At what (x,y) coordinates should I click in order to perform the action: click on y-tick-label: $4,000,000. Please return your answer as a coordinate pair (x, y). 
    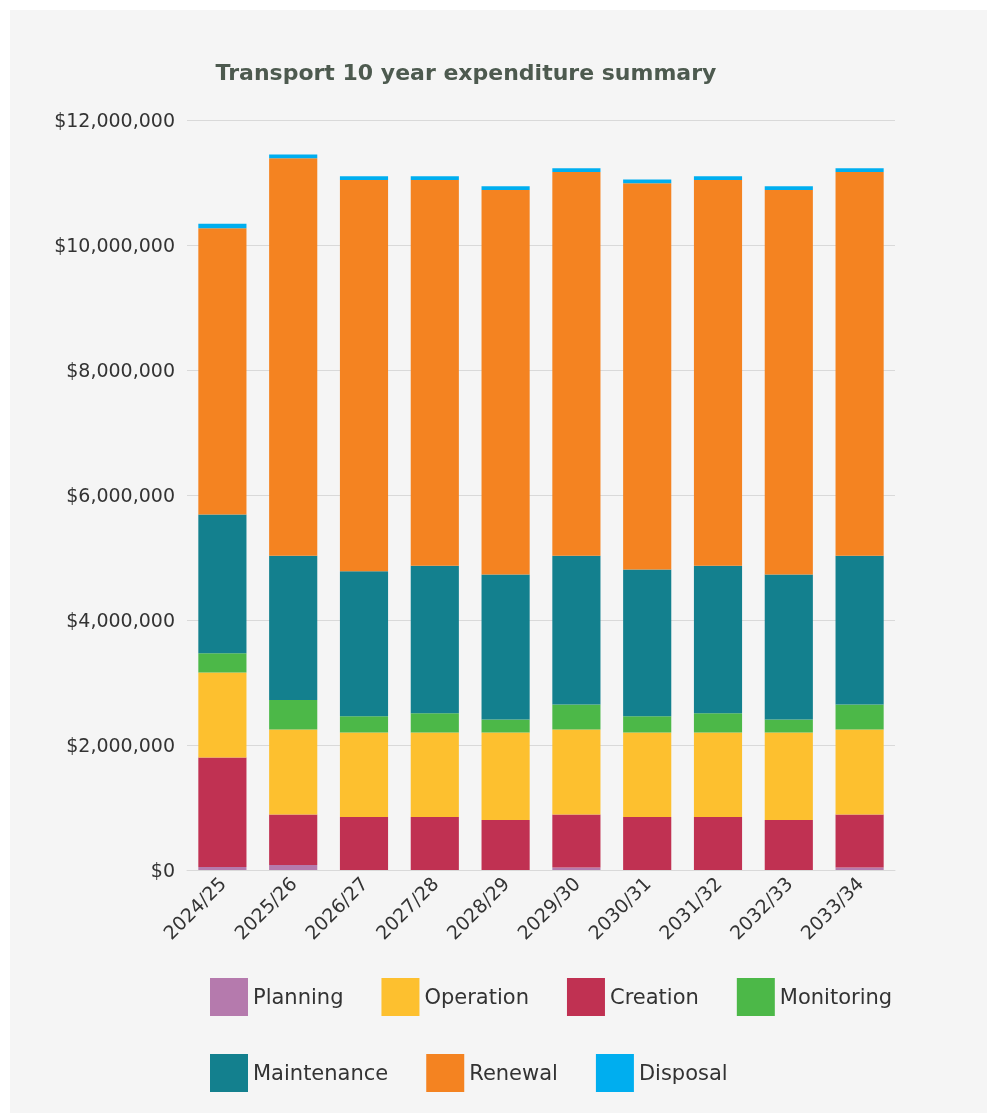
    Looking at the image, I should click on (120, 620).